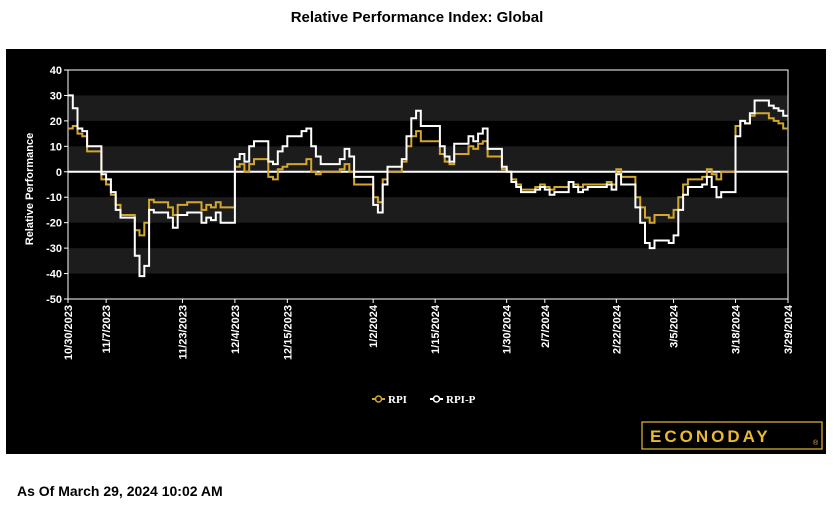 The width and height of the screenshot is (834, 505). Describe the element at coordinates (54, 249) in the screenshot. I see `y-tick-label: -30` at that location.